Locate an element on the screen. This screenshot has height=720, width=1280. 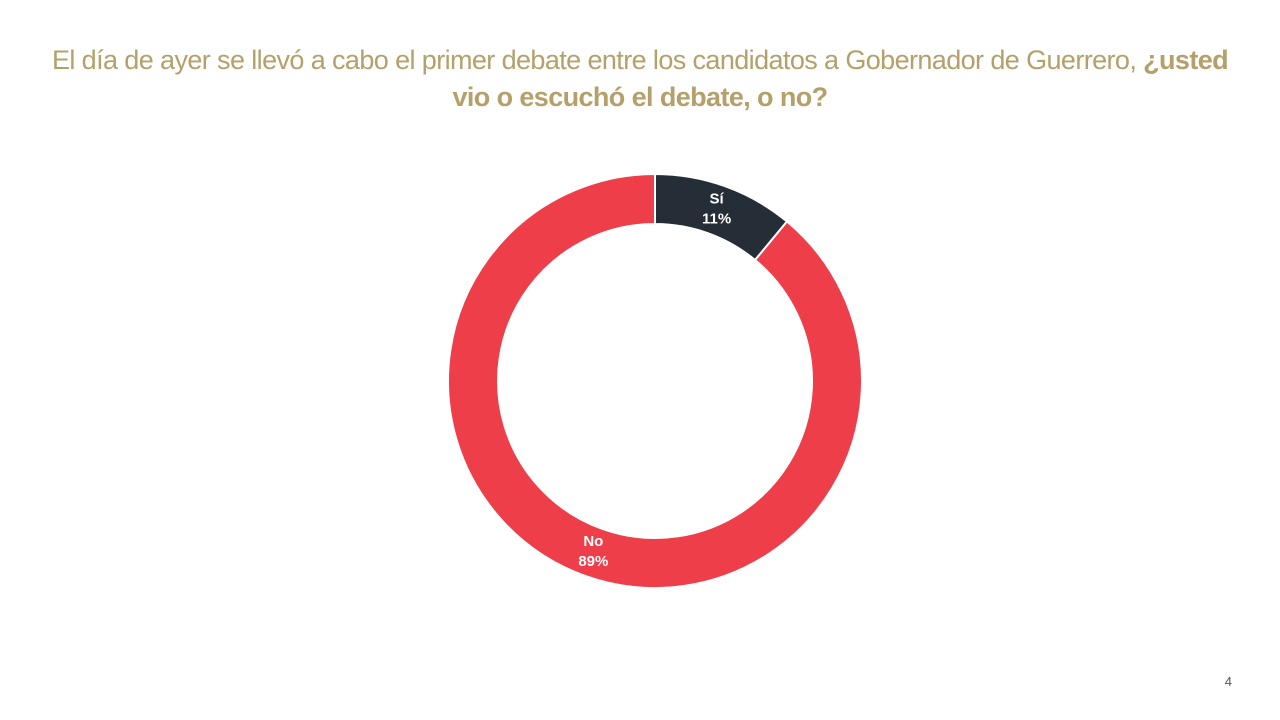
segment-value: 11% is located at coordinates (716, 219).